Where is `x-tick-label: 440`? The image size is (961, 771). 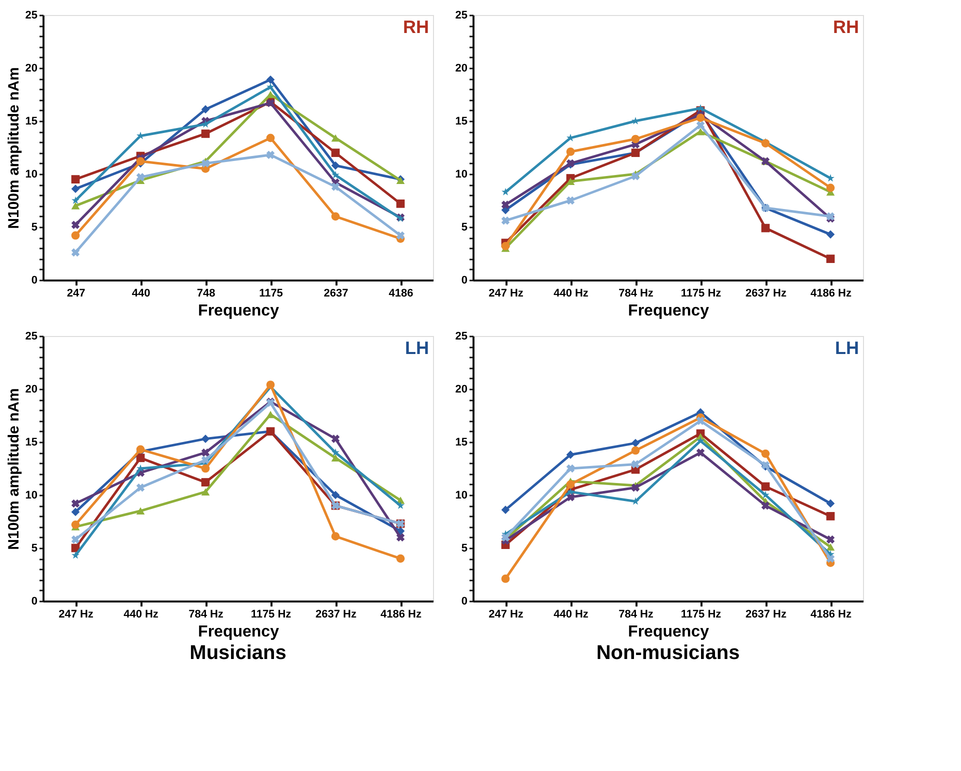
x-tick-label: 440 is located at coordinates (141, 294).